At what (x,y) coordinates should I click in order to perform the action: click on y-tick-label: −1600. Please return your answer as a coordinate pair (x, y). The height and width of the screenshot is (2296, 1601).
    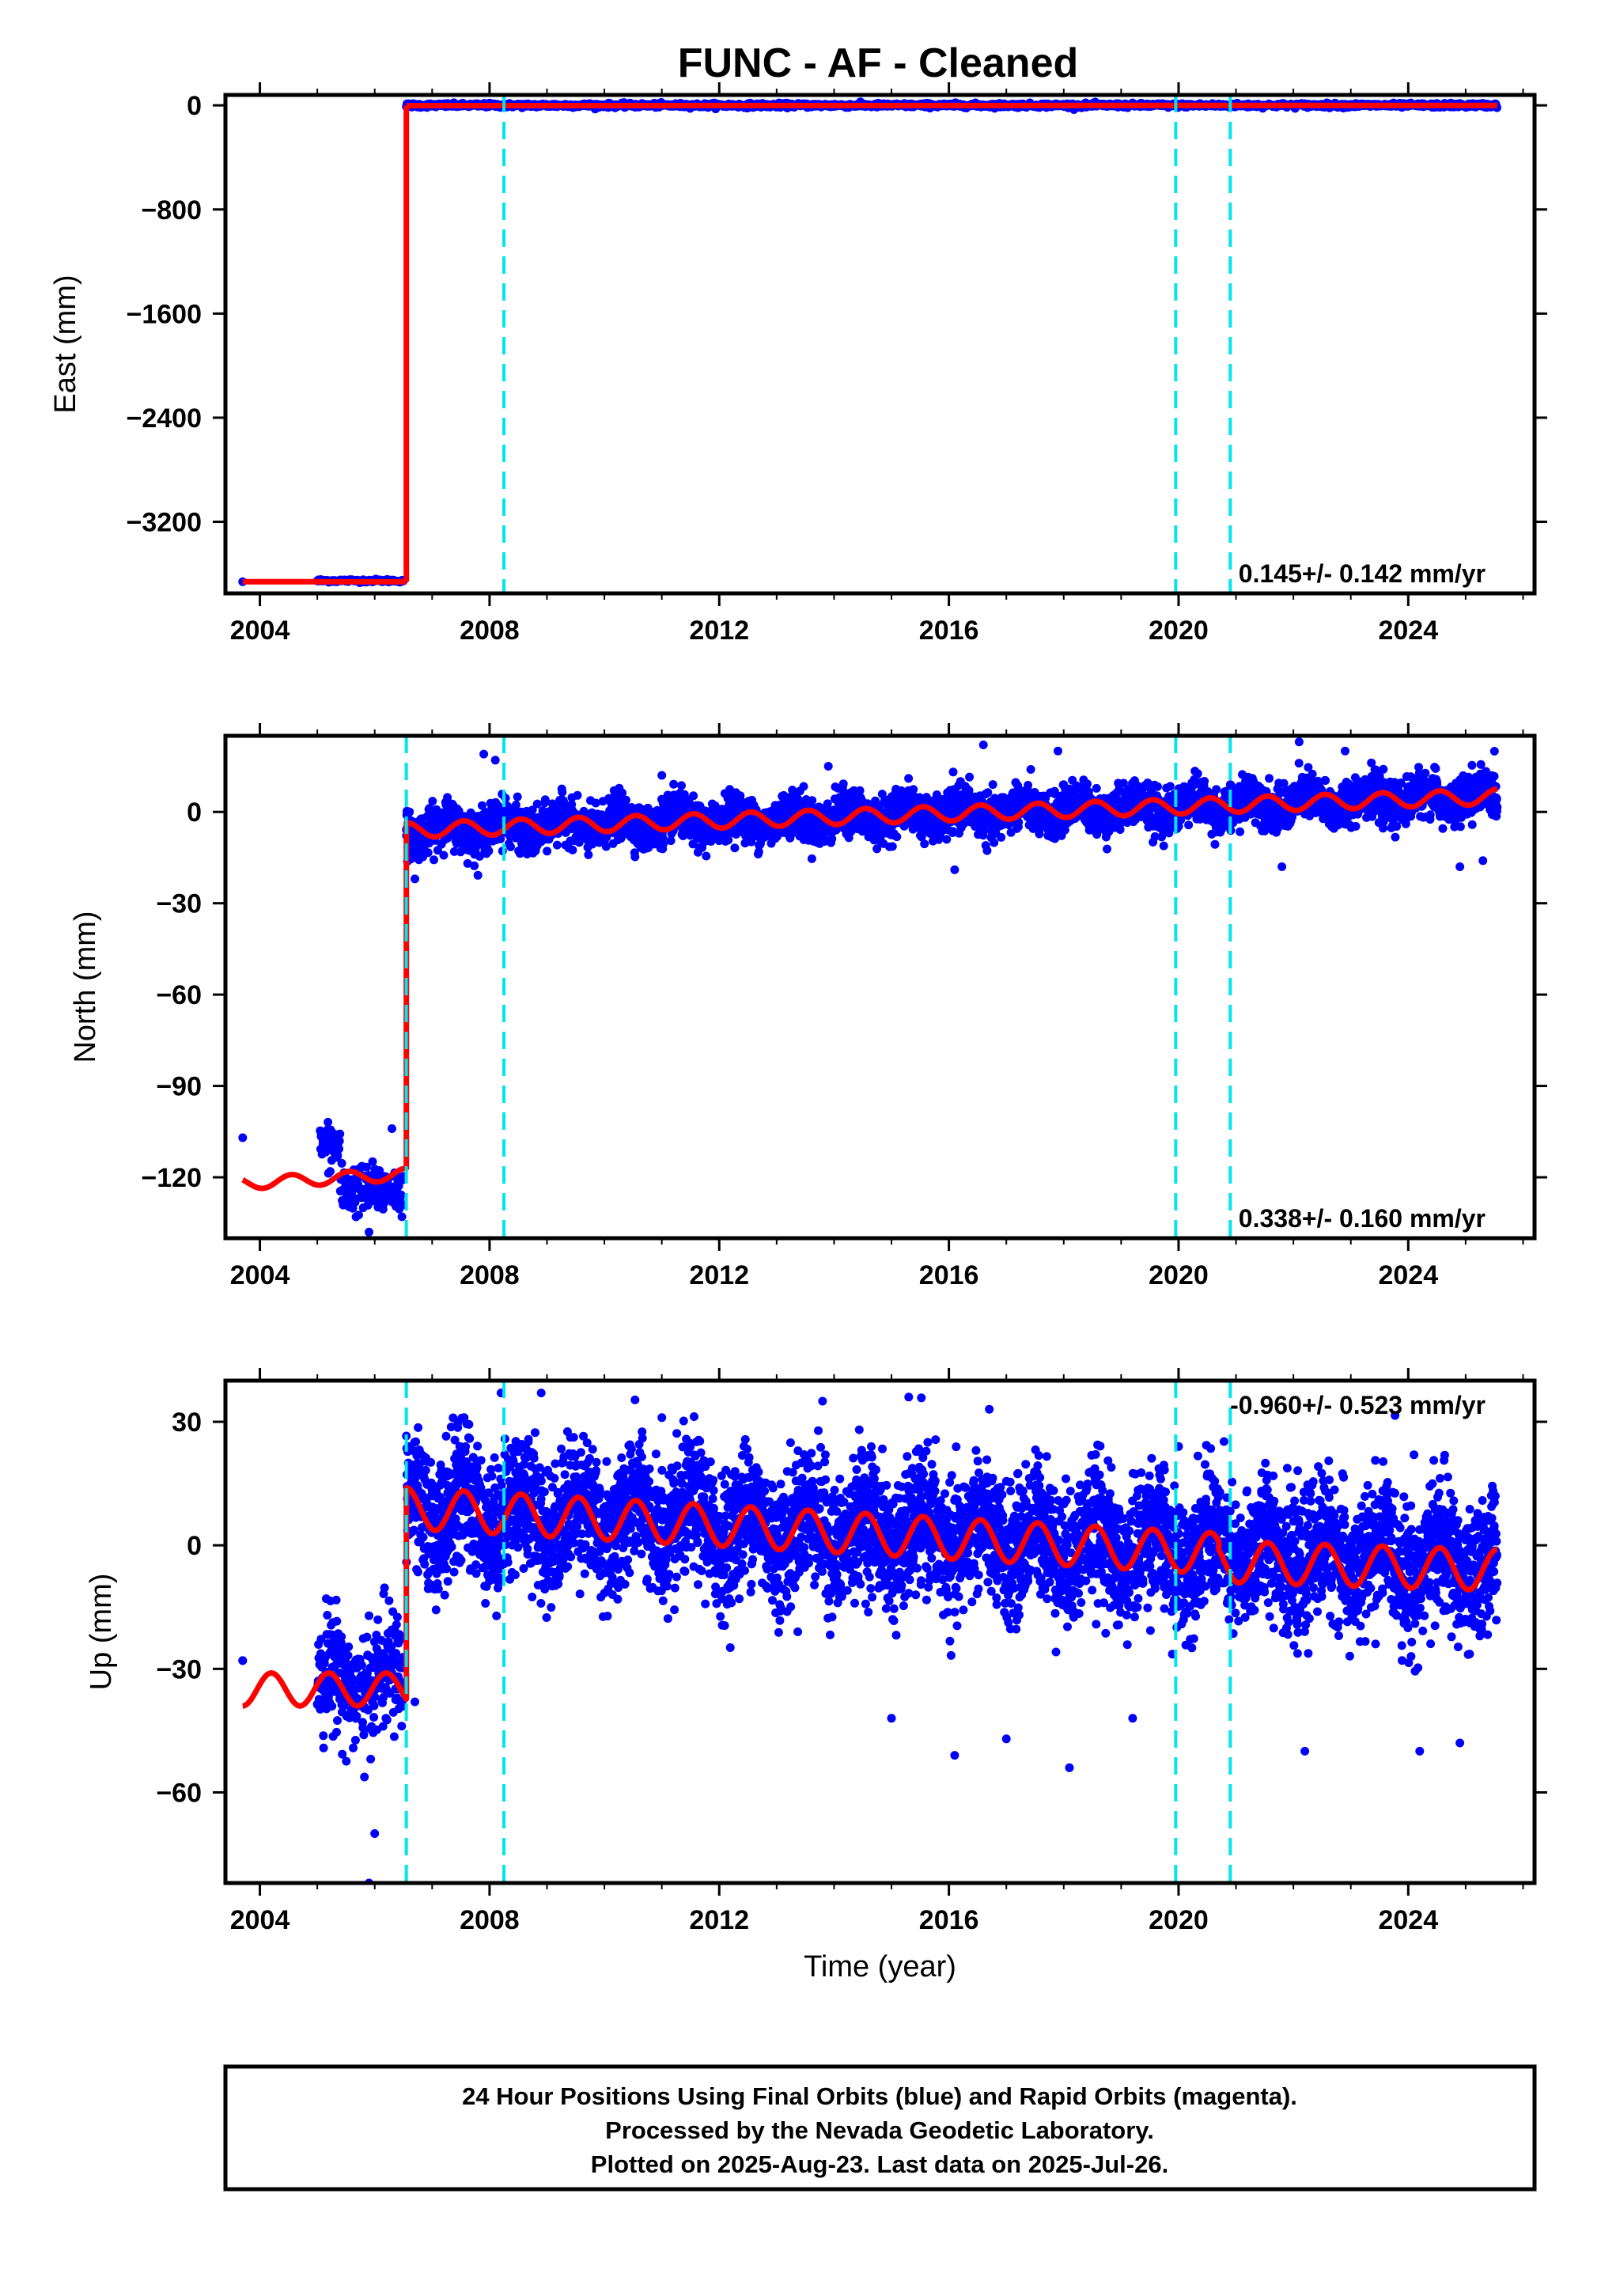
    Looking at the image, I should click on (165, 314).